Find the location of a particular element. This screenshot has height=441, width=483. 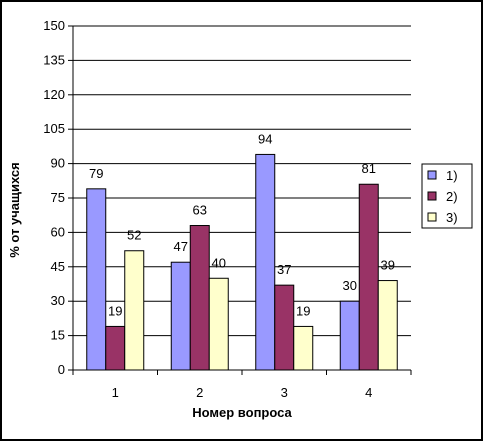

y-tick-label: 60 is located at coordinates (58, 231).